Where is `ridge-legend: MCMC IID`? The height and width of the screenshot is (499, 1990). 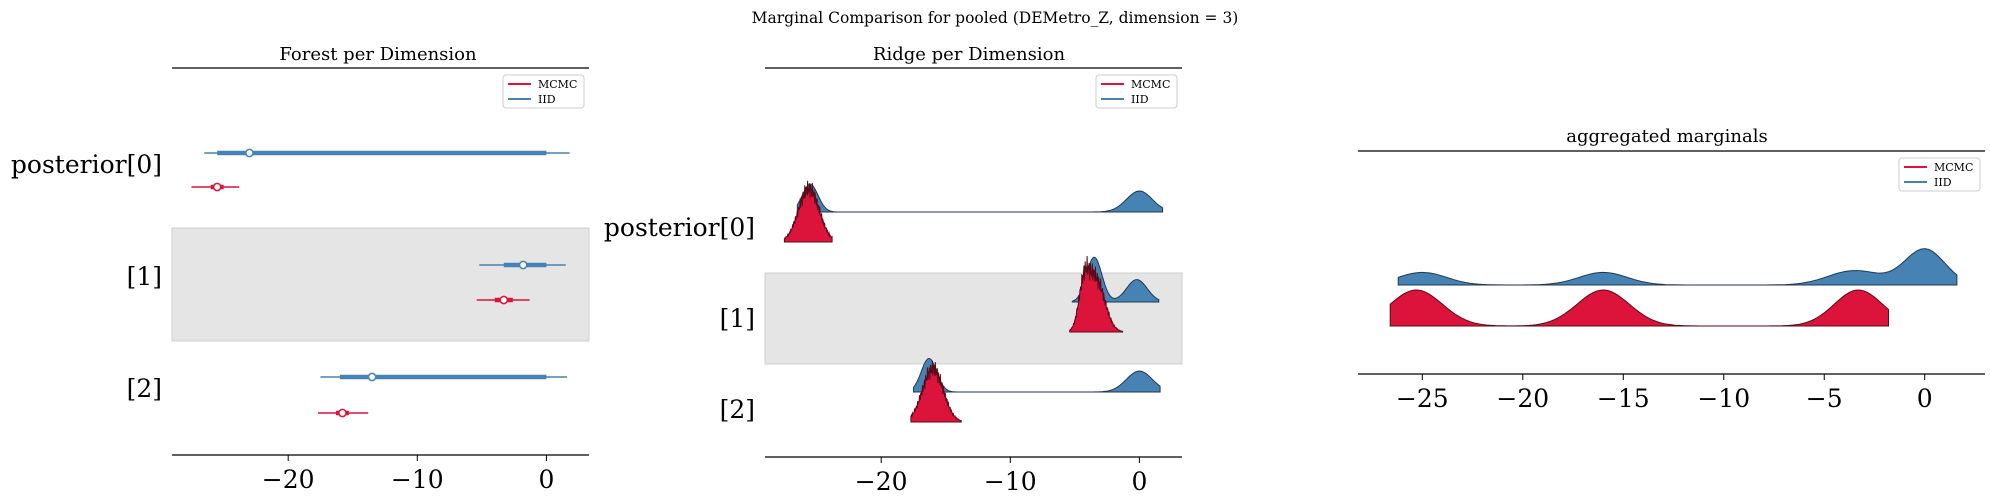
ridge-legend: MCMC IID is located at coordinates (1136, 91).